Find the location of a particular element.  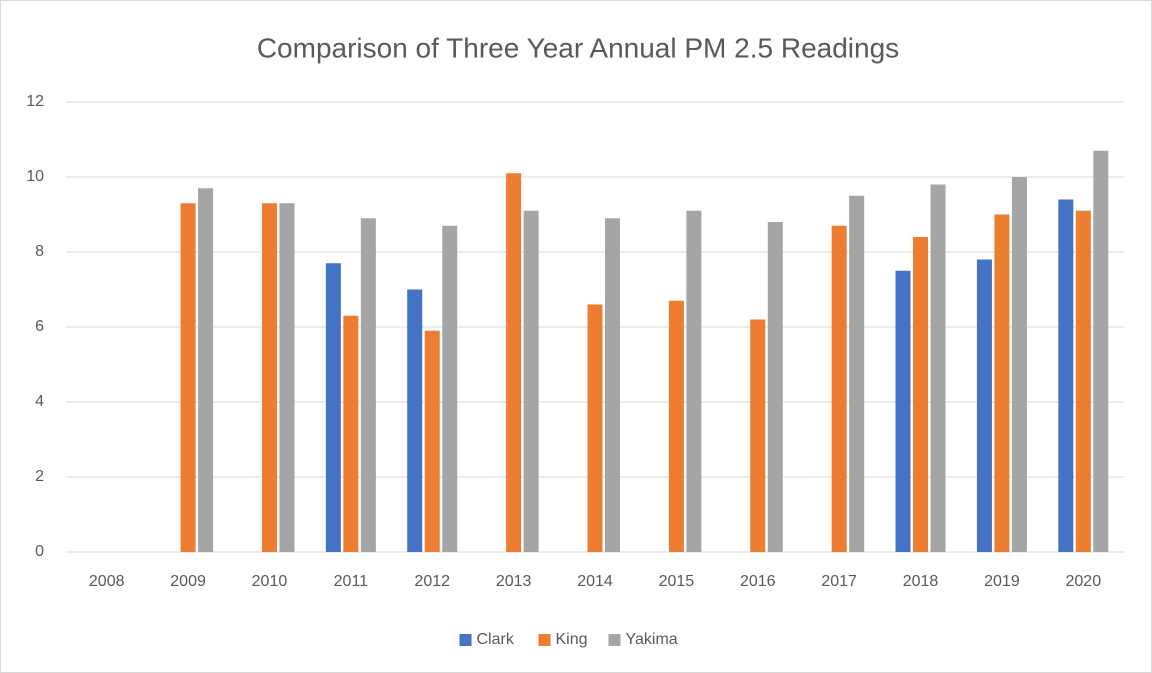

legend-label: Yakima is located at coordinates (652, 639).